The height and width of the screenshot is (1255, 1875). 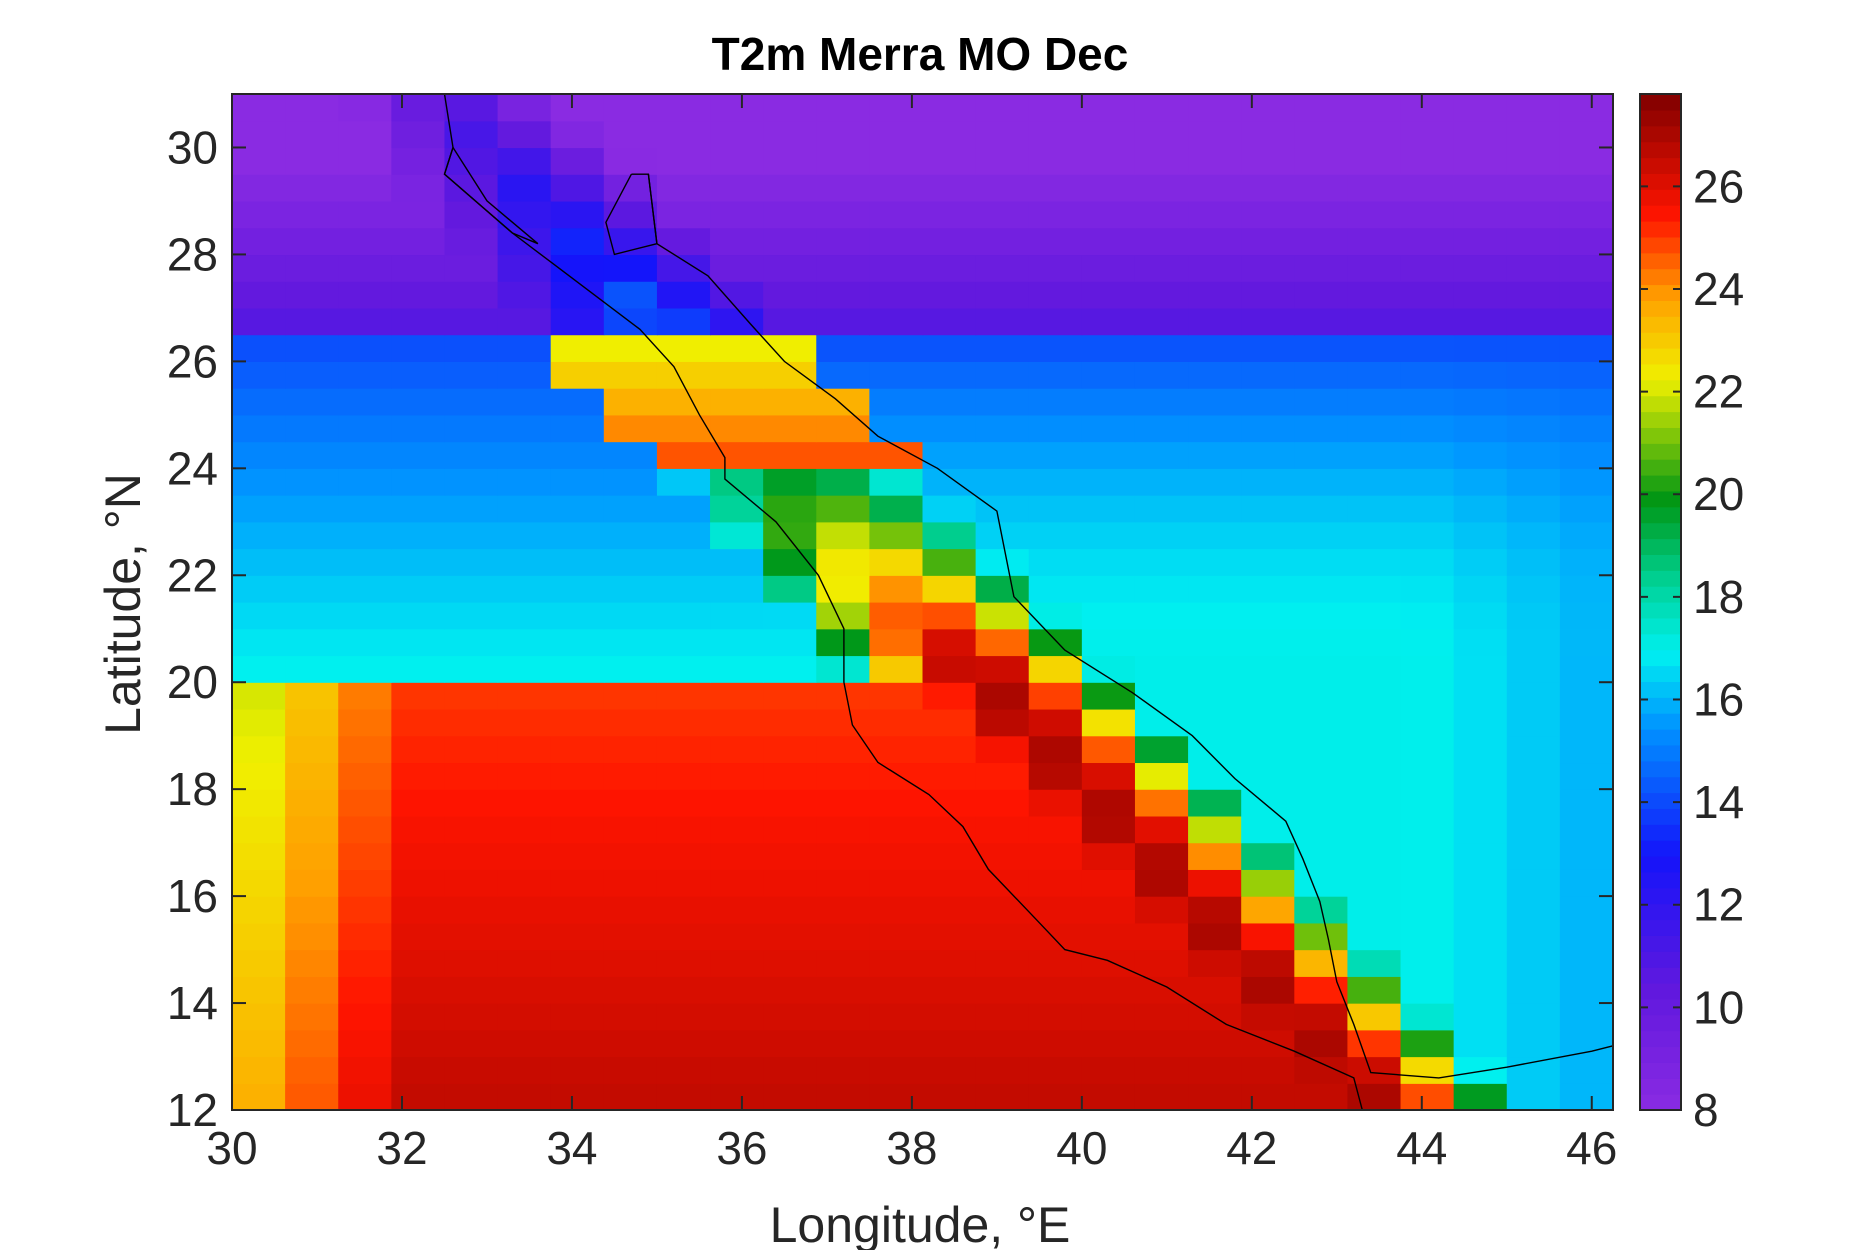 What do you see at coordinates (1081, 1148) in the screenshot?
I see `x-tick-label: 40` at bounding box center [1081, 1148].